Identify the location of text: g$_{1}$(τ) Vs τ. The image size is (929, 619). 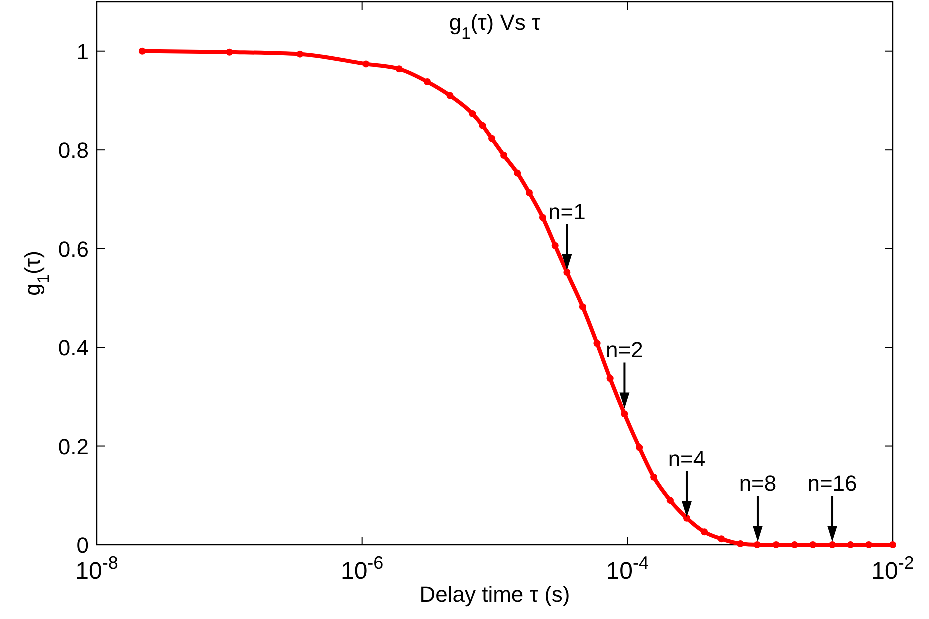
(495, 26).